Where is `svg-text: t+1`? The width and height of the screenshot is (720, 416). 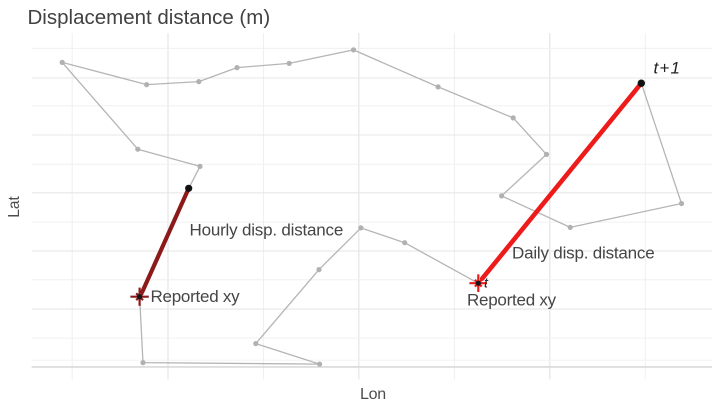
svg-text: t+1 is located at coordinates (668, 68).